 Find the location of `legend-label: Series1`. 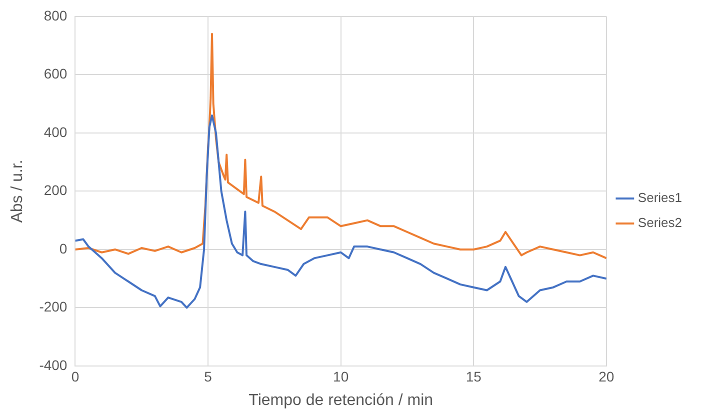

legend-label: Series1 is located at coordinates (660, 198).